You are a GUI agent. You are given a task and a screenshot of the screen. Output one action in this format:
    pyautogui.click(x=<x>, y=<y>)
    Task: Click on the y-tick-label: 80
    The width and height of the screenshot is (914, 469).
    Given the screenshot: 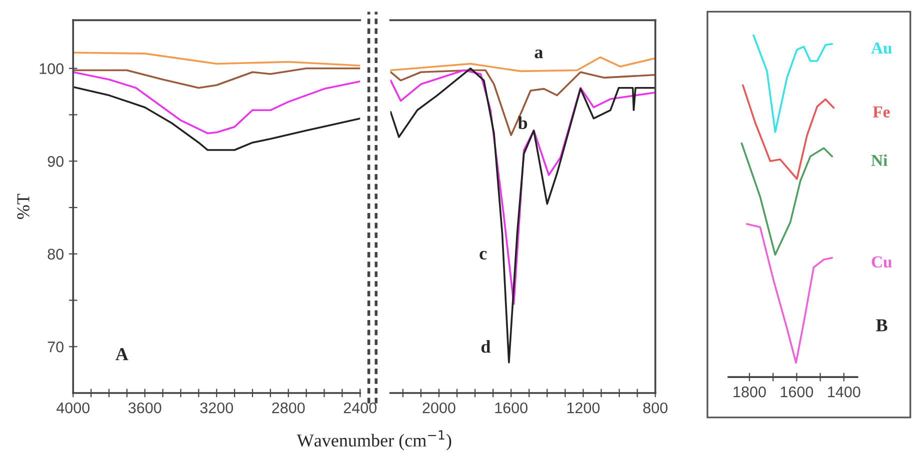 What is the action you would take?
    pyautogui.click(x=56, y=254)
    